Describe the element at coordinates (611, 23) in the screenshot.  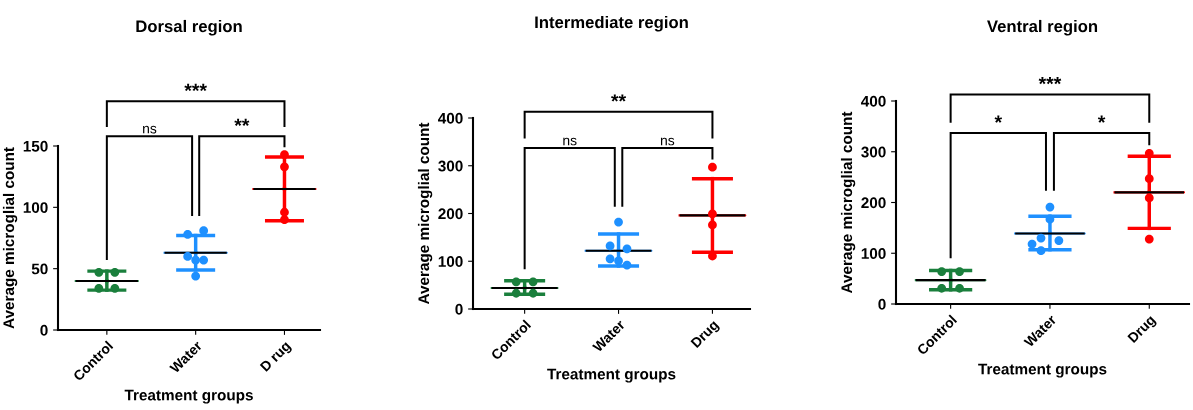
I see `chart-title: Intermediate region` at that location.